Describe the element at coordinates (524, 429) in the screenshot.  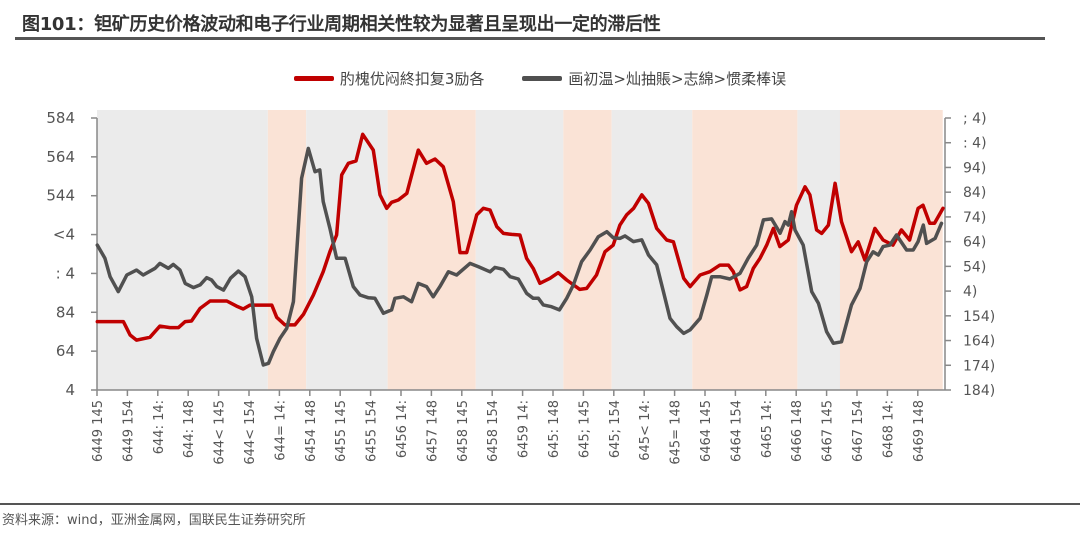
I see `x-axis-tick-label: 6459 14:` at that location.